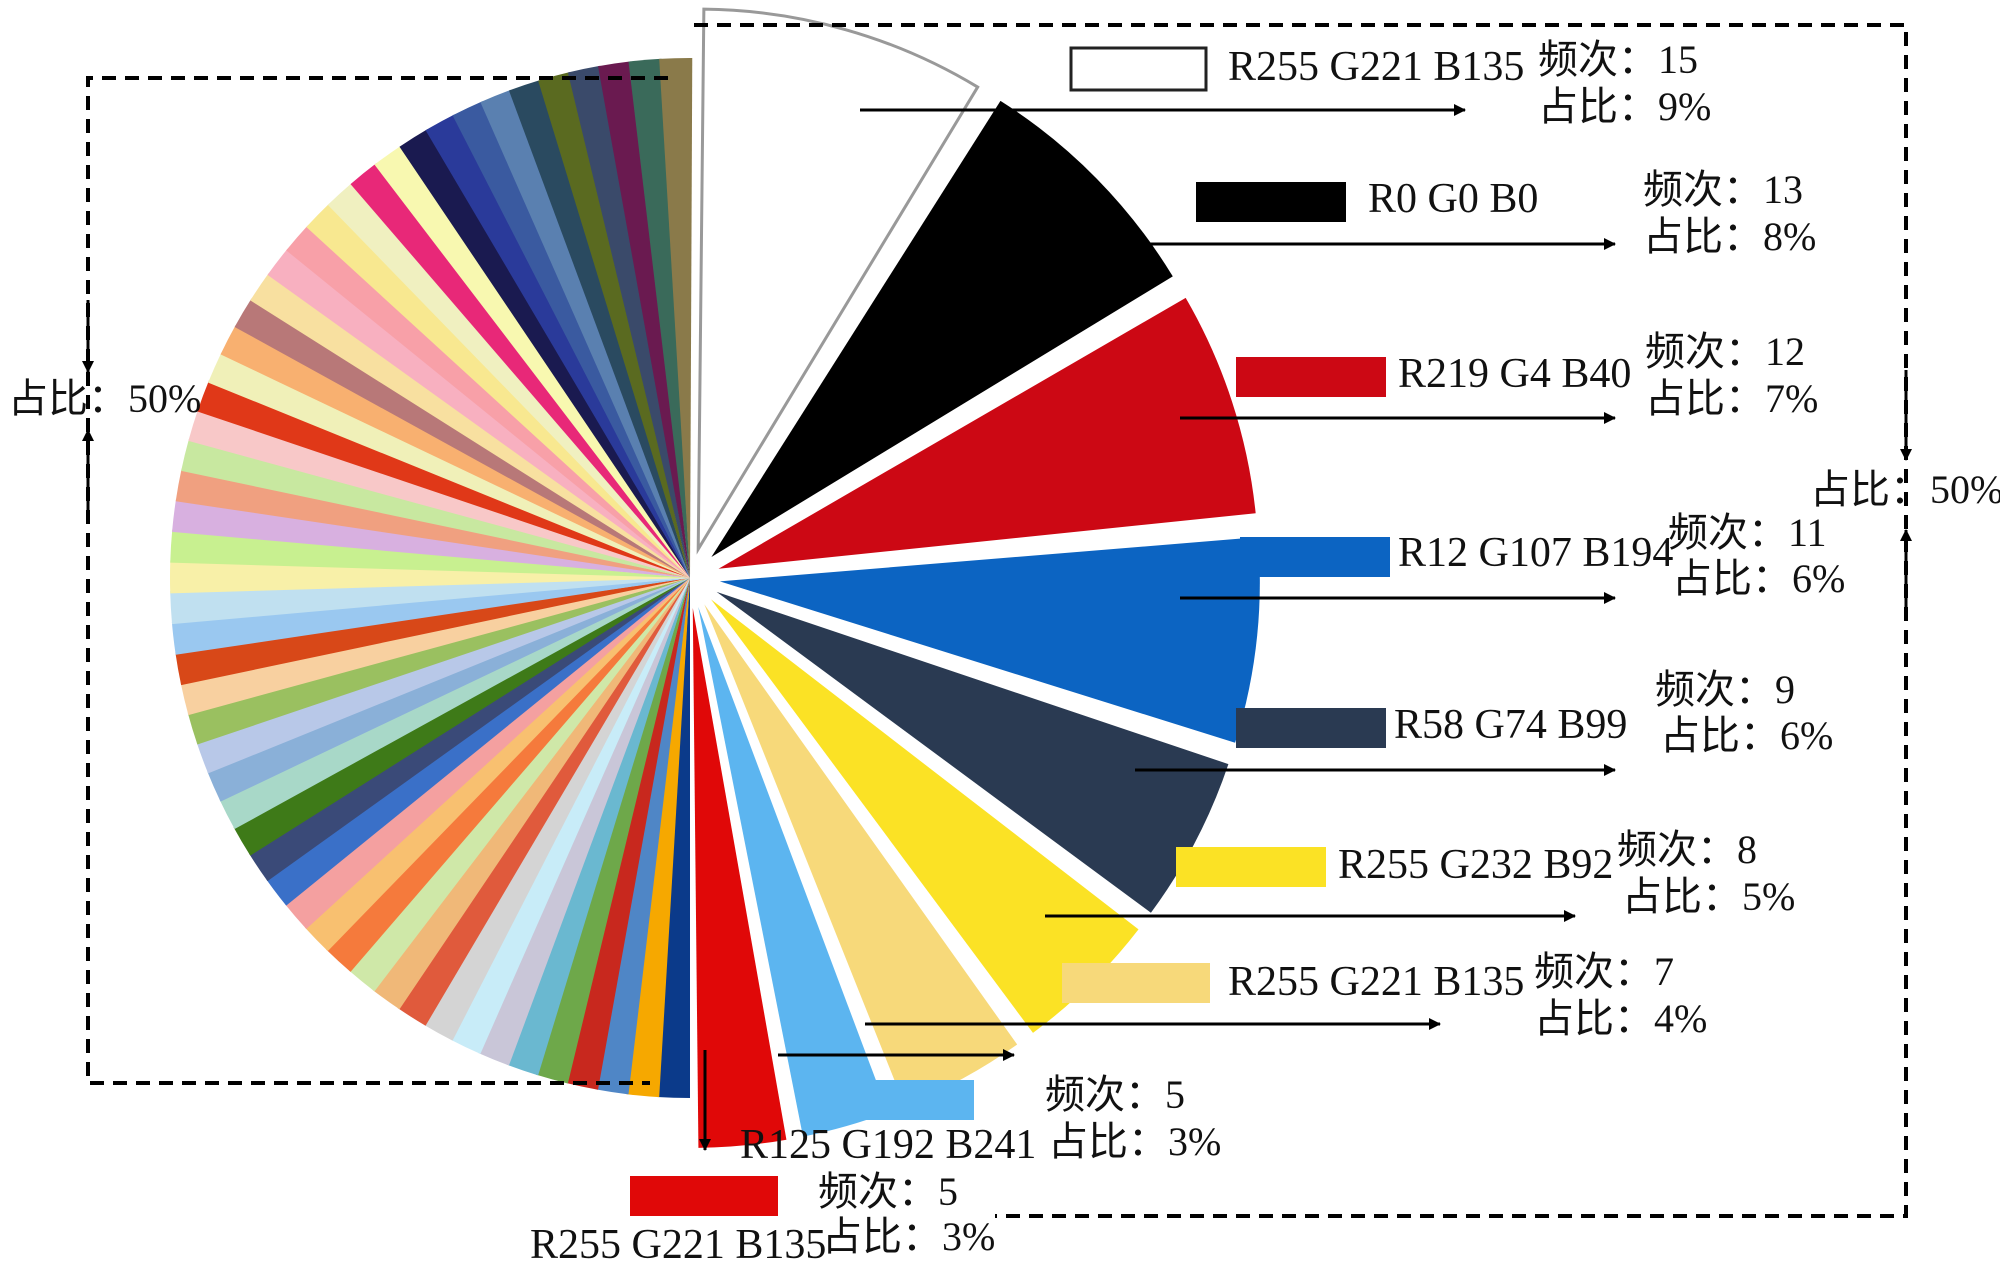  What do you see at coordinates (1905, 489) in the screenshot?
I see `right-total-label: 占比：50%` at bounding box center [1905, 489].